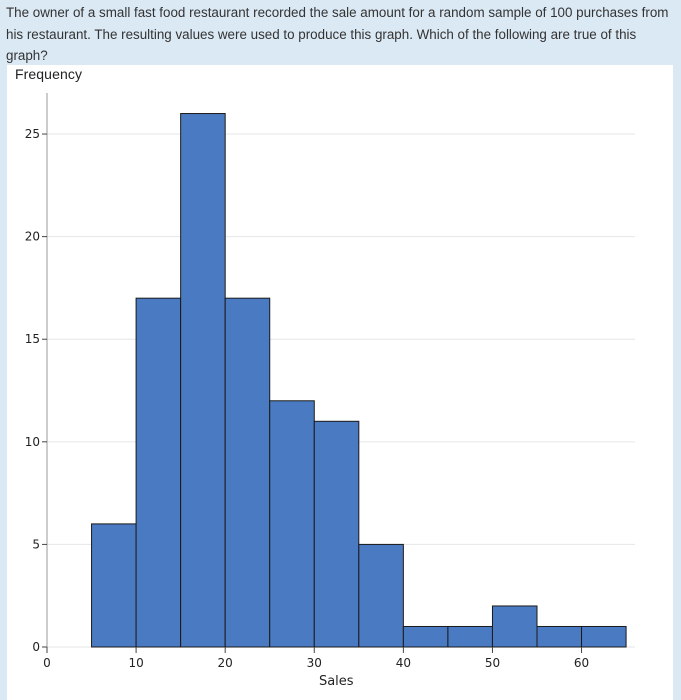 The image size is (681, 700). What do you see at coordinates (32, 442) in the screenshot?
I see `y-tick-label: 10` at bounding box center [32, 442].